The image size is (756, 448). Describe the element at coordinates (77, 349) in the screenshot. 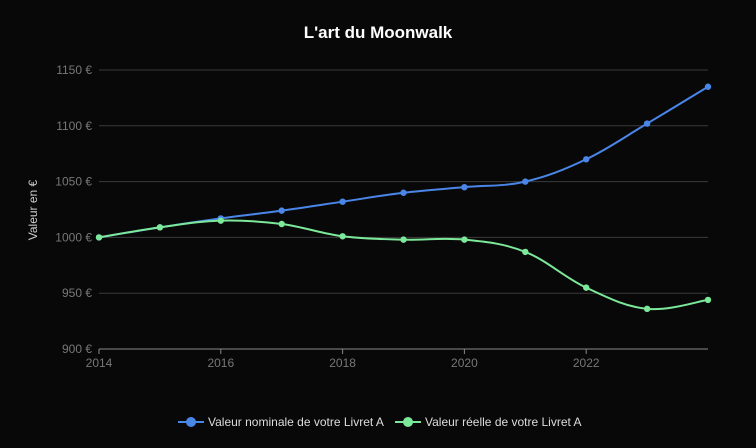

I see `y-tick-label: 900 €` at that location.